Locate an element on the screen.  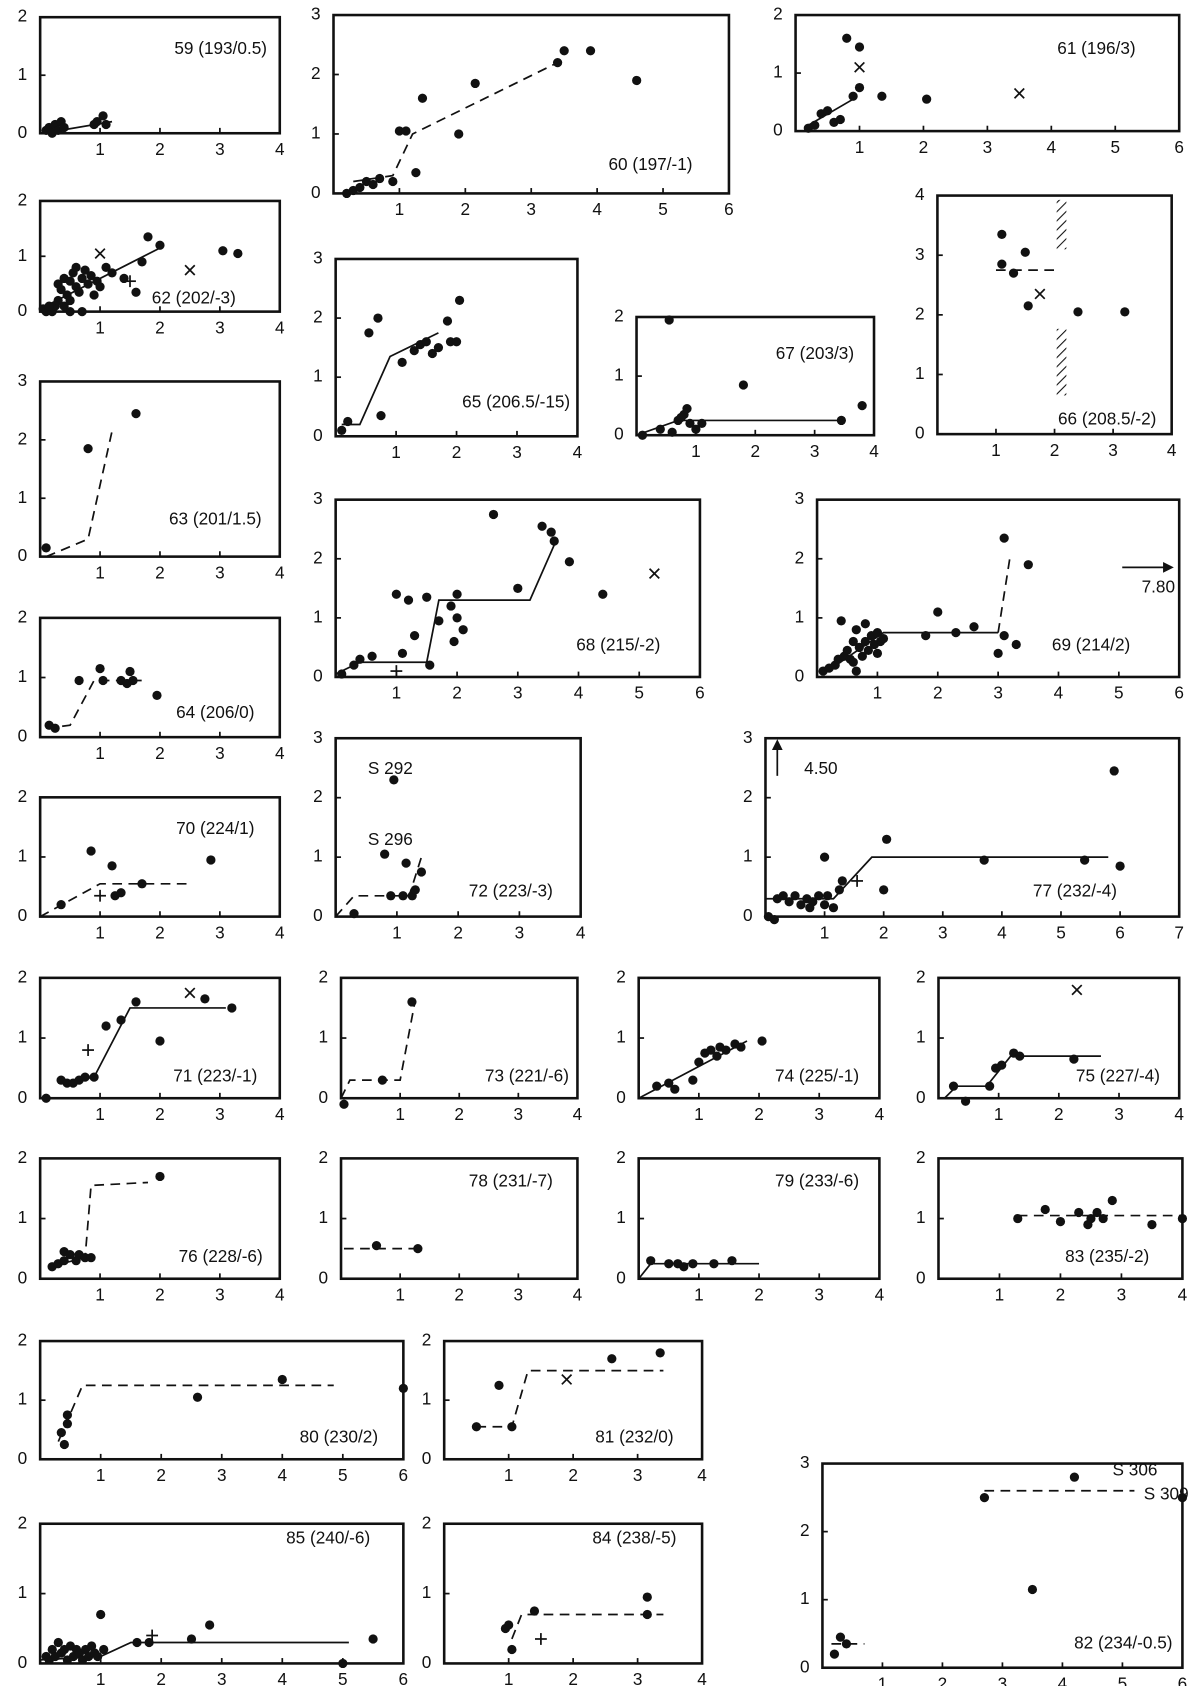
panel: 1 2 3 4 0 1 2 71 (223/-1) is located at coordinates (151, 1045).